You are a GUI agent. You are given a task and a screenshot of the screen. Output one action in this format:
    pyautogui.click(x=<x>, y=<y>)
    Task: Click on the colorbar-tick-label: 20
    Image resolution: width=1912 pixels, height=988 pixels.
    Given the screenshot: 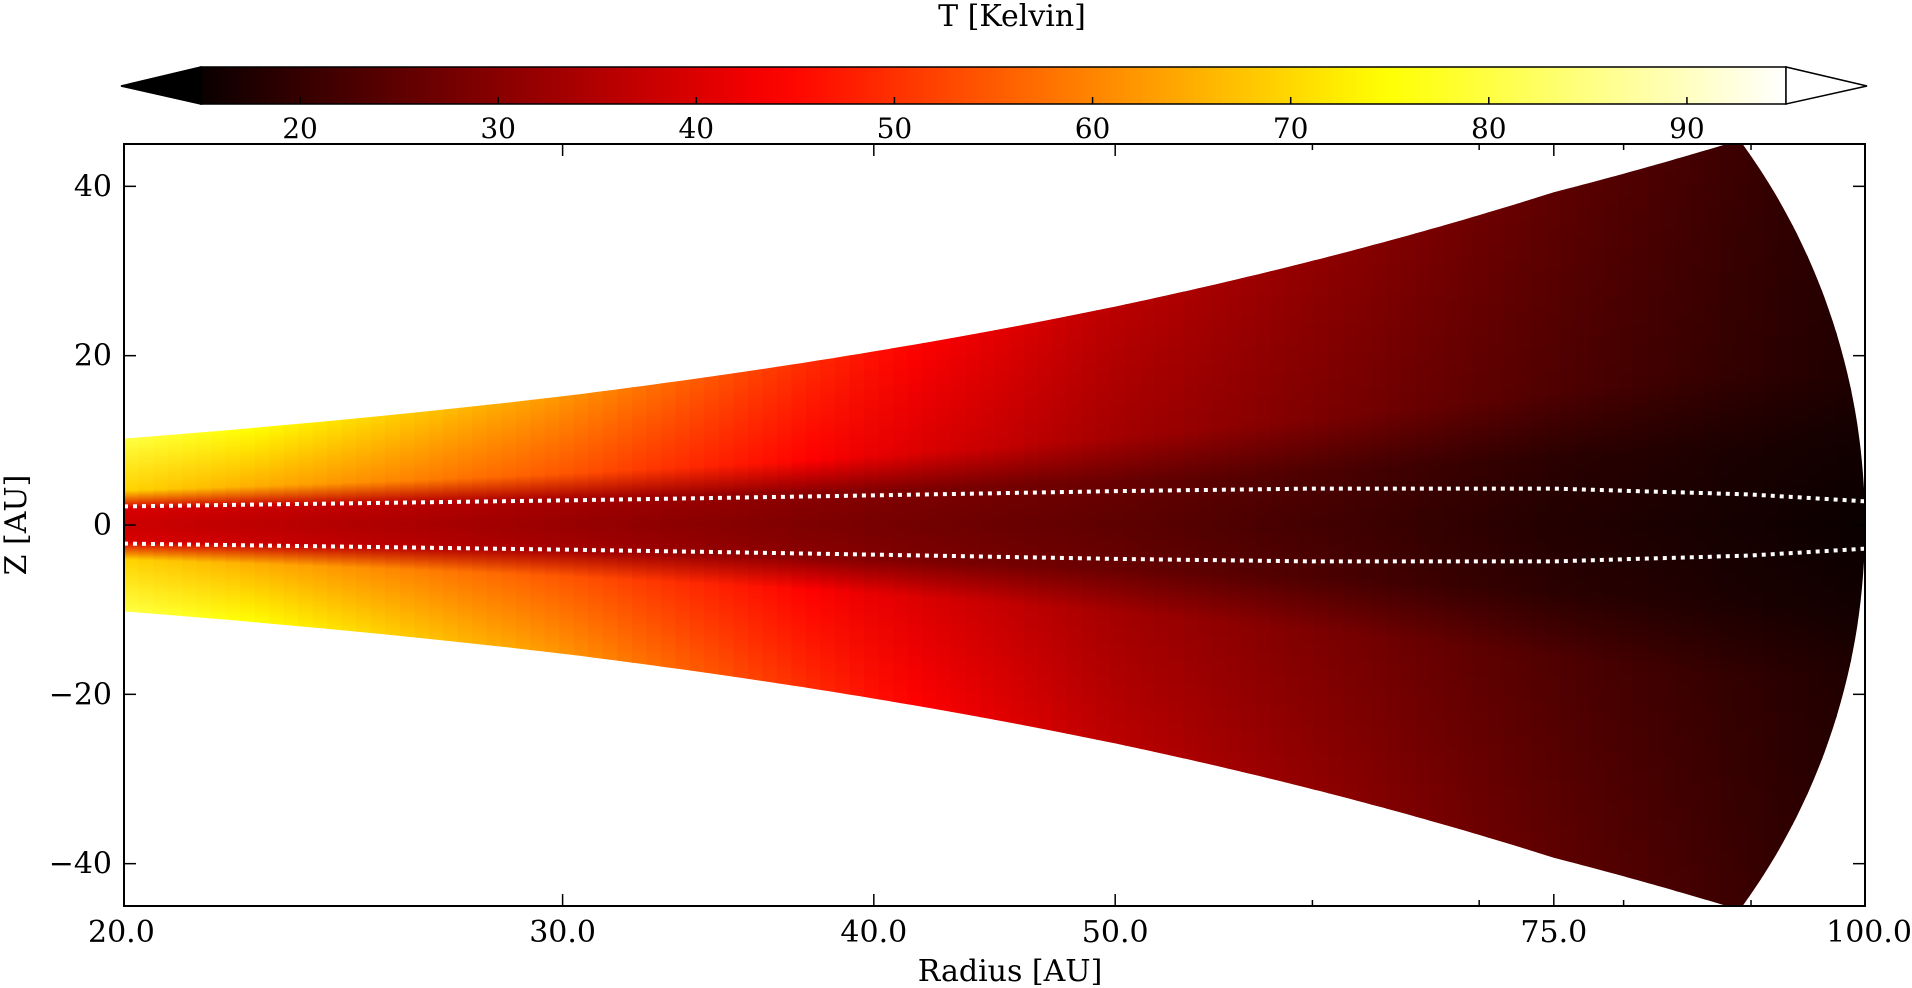 What is the action you would take?
    pyautogui.click(x=300, y=128)
    